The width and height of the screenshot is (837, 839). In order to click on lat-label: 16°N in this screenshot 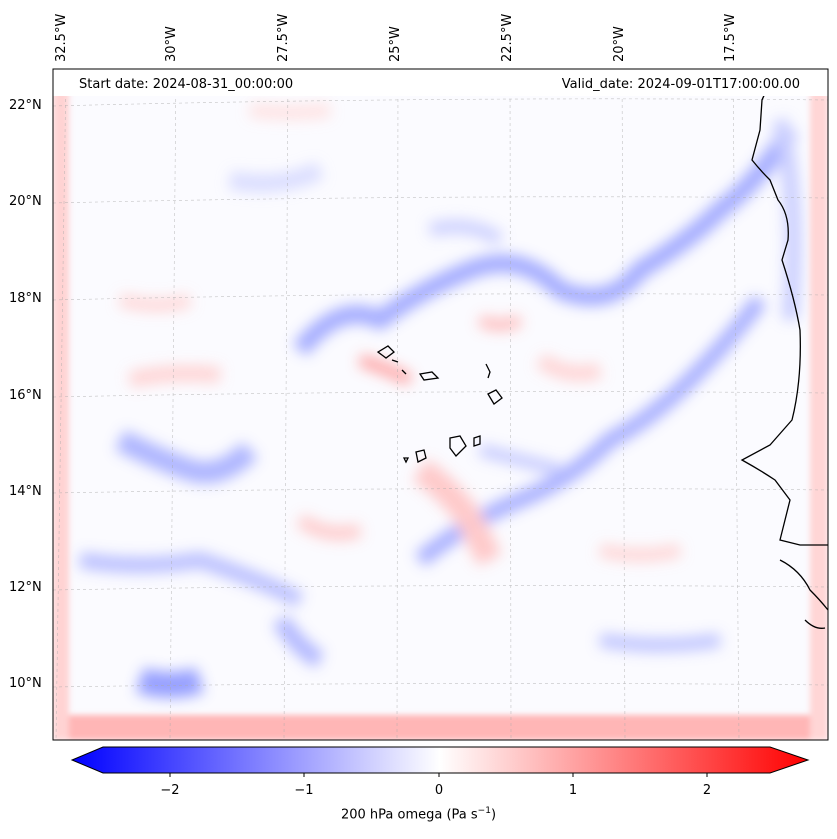, I will do `click(25, 395)`.